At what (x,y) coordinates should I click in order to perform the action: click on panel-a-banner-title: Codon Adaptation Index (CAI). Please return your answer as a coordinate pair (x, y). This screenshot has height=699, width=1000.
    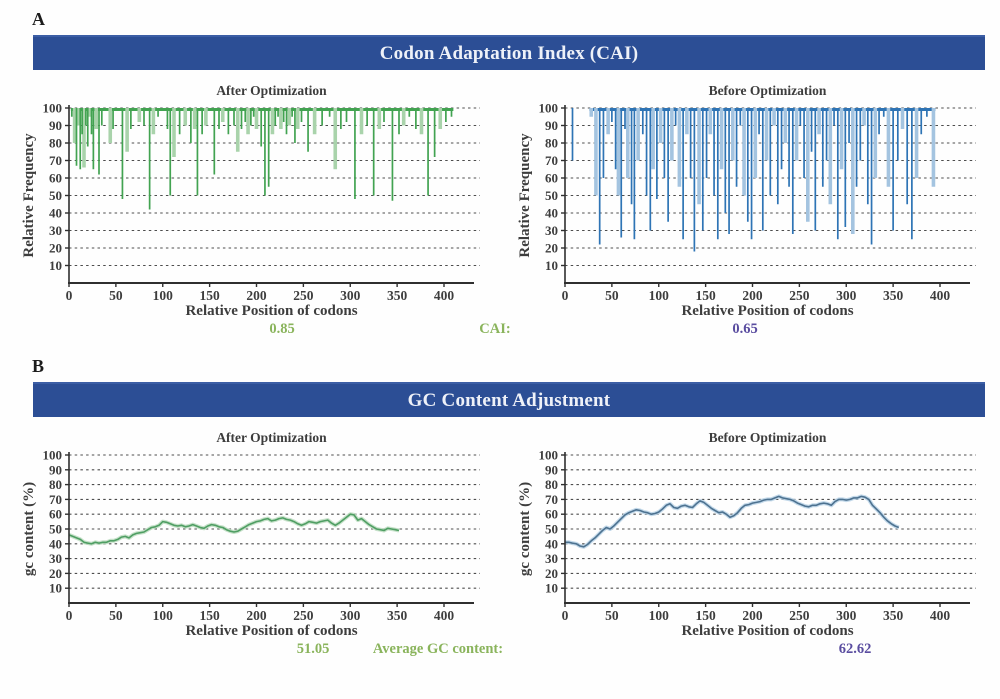
    Looking at the image, I should click on (509, 53).